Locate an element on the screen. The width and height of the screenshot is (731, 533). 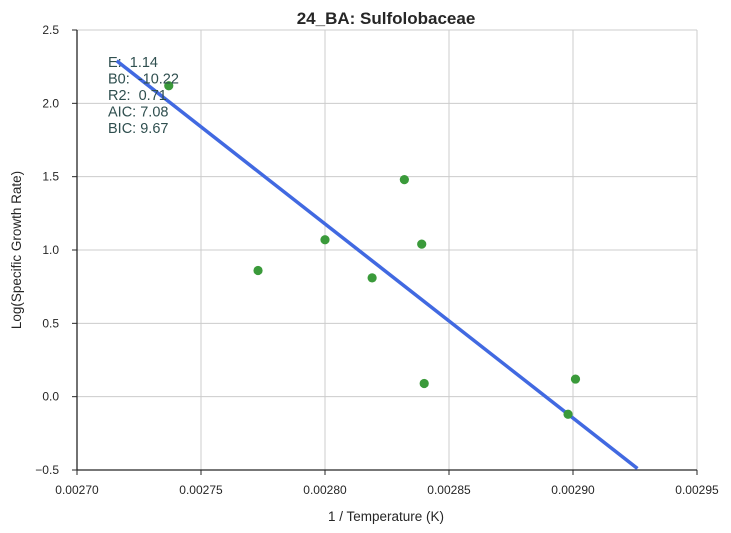
y-tick-label: 2.5 is located at coordinates (50, 30).